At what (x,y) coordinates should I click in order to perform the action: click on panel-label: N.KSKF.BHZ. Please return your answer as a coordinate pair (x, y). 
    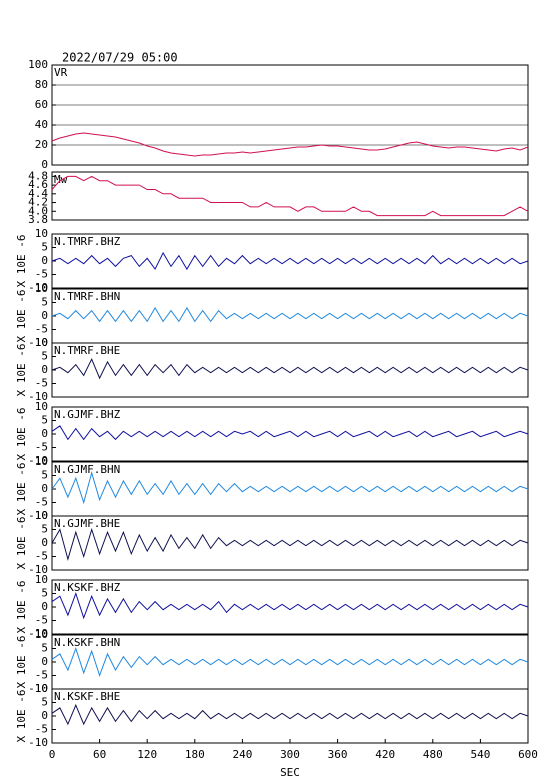
    Looking at the image, I should click on (87, 587).